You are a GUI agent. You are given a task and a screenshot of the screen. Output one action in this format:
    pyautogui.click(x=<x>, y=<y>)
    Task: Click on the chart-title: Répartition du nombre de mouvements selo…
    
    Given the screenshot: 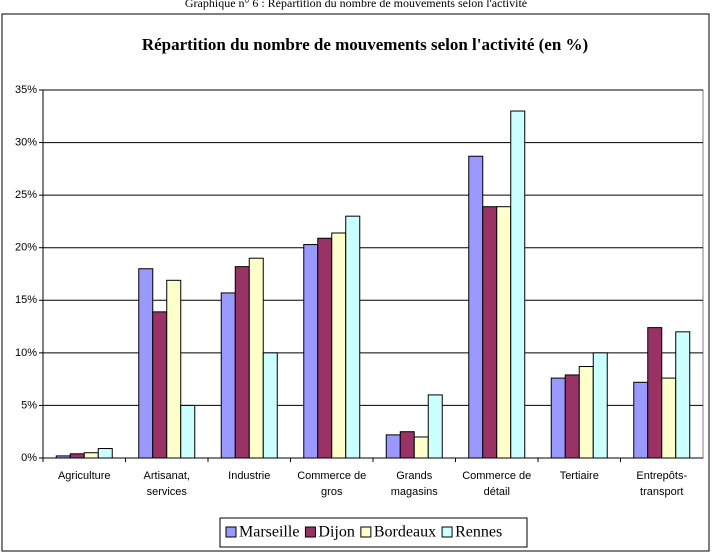 What is the action you would take?
    pyautogui.click(x=365, y=44)
    